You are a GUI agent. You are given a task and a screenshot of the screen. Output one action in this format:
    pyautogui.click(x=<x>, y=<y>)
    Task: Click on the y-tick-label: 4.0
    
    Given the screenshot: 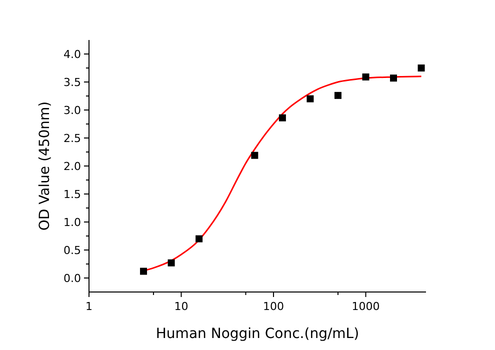 What is the action you would take?
    pyautogui.click(x=72, y=54)
    